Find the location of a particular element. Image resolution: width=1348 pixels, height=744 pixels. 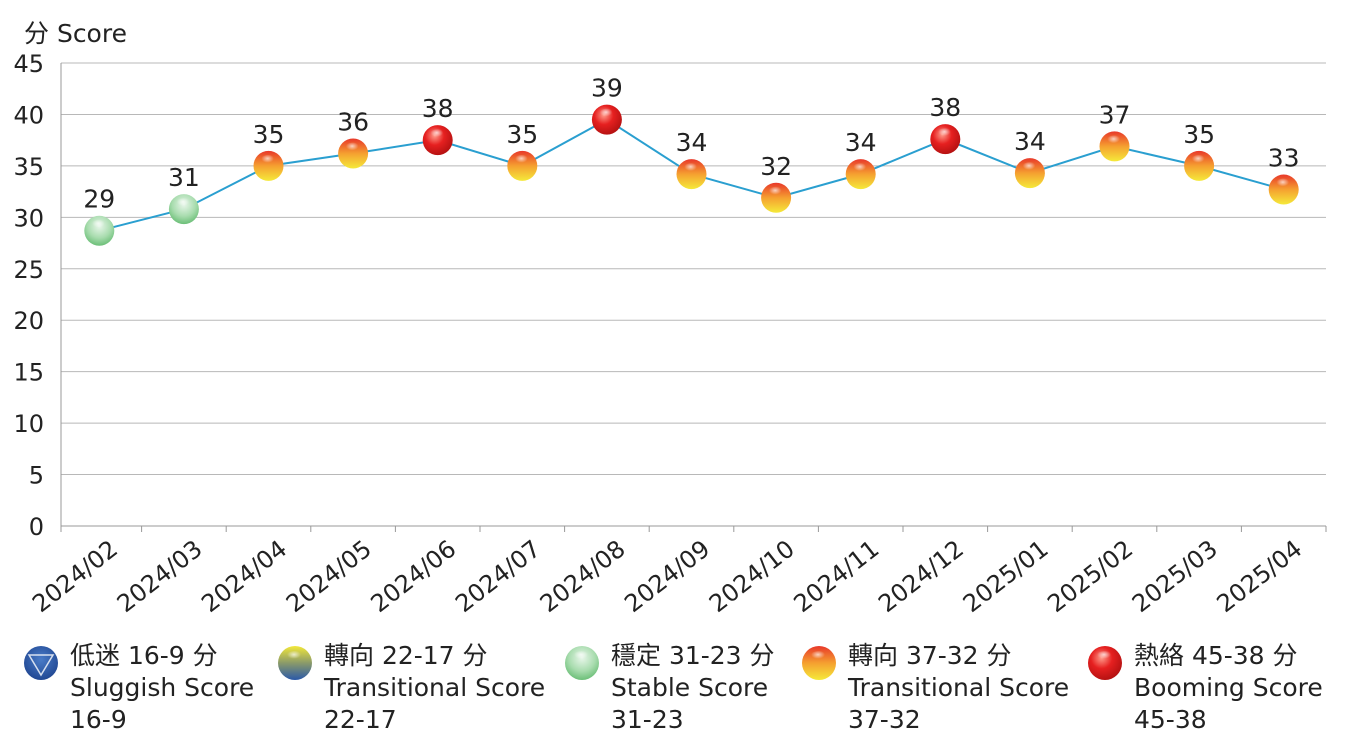

sluggish-marker-icon is located at coordinates (41, 663).